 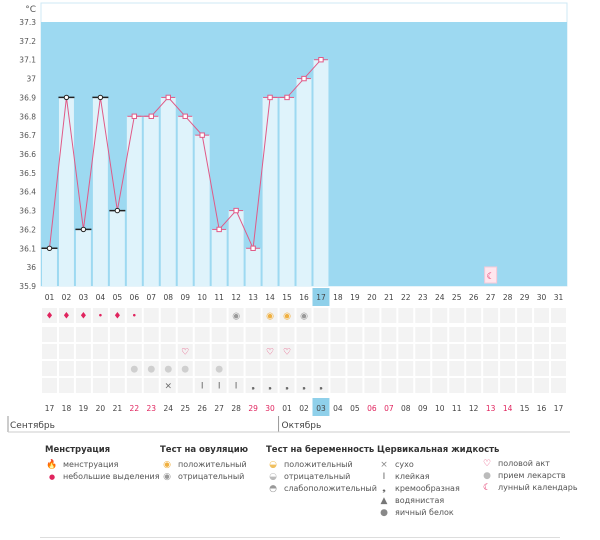 What do you see at coordinates (440, 408) in the screenshot?
I see `date-label: 10` at bounding box center [440, 408].